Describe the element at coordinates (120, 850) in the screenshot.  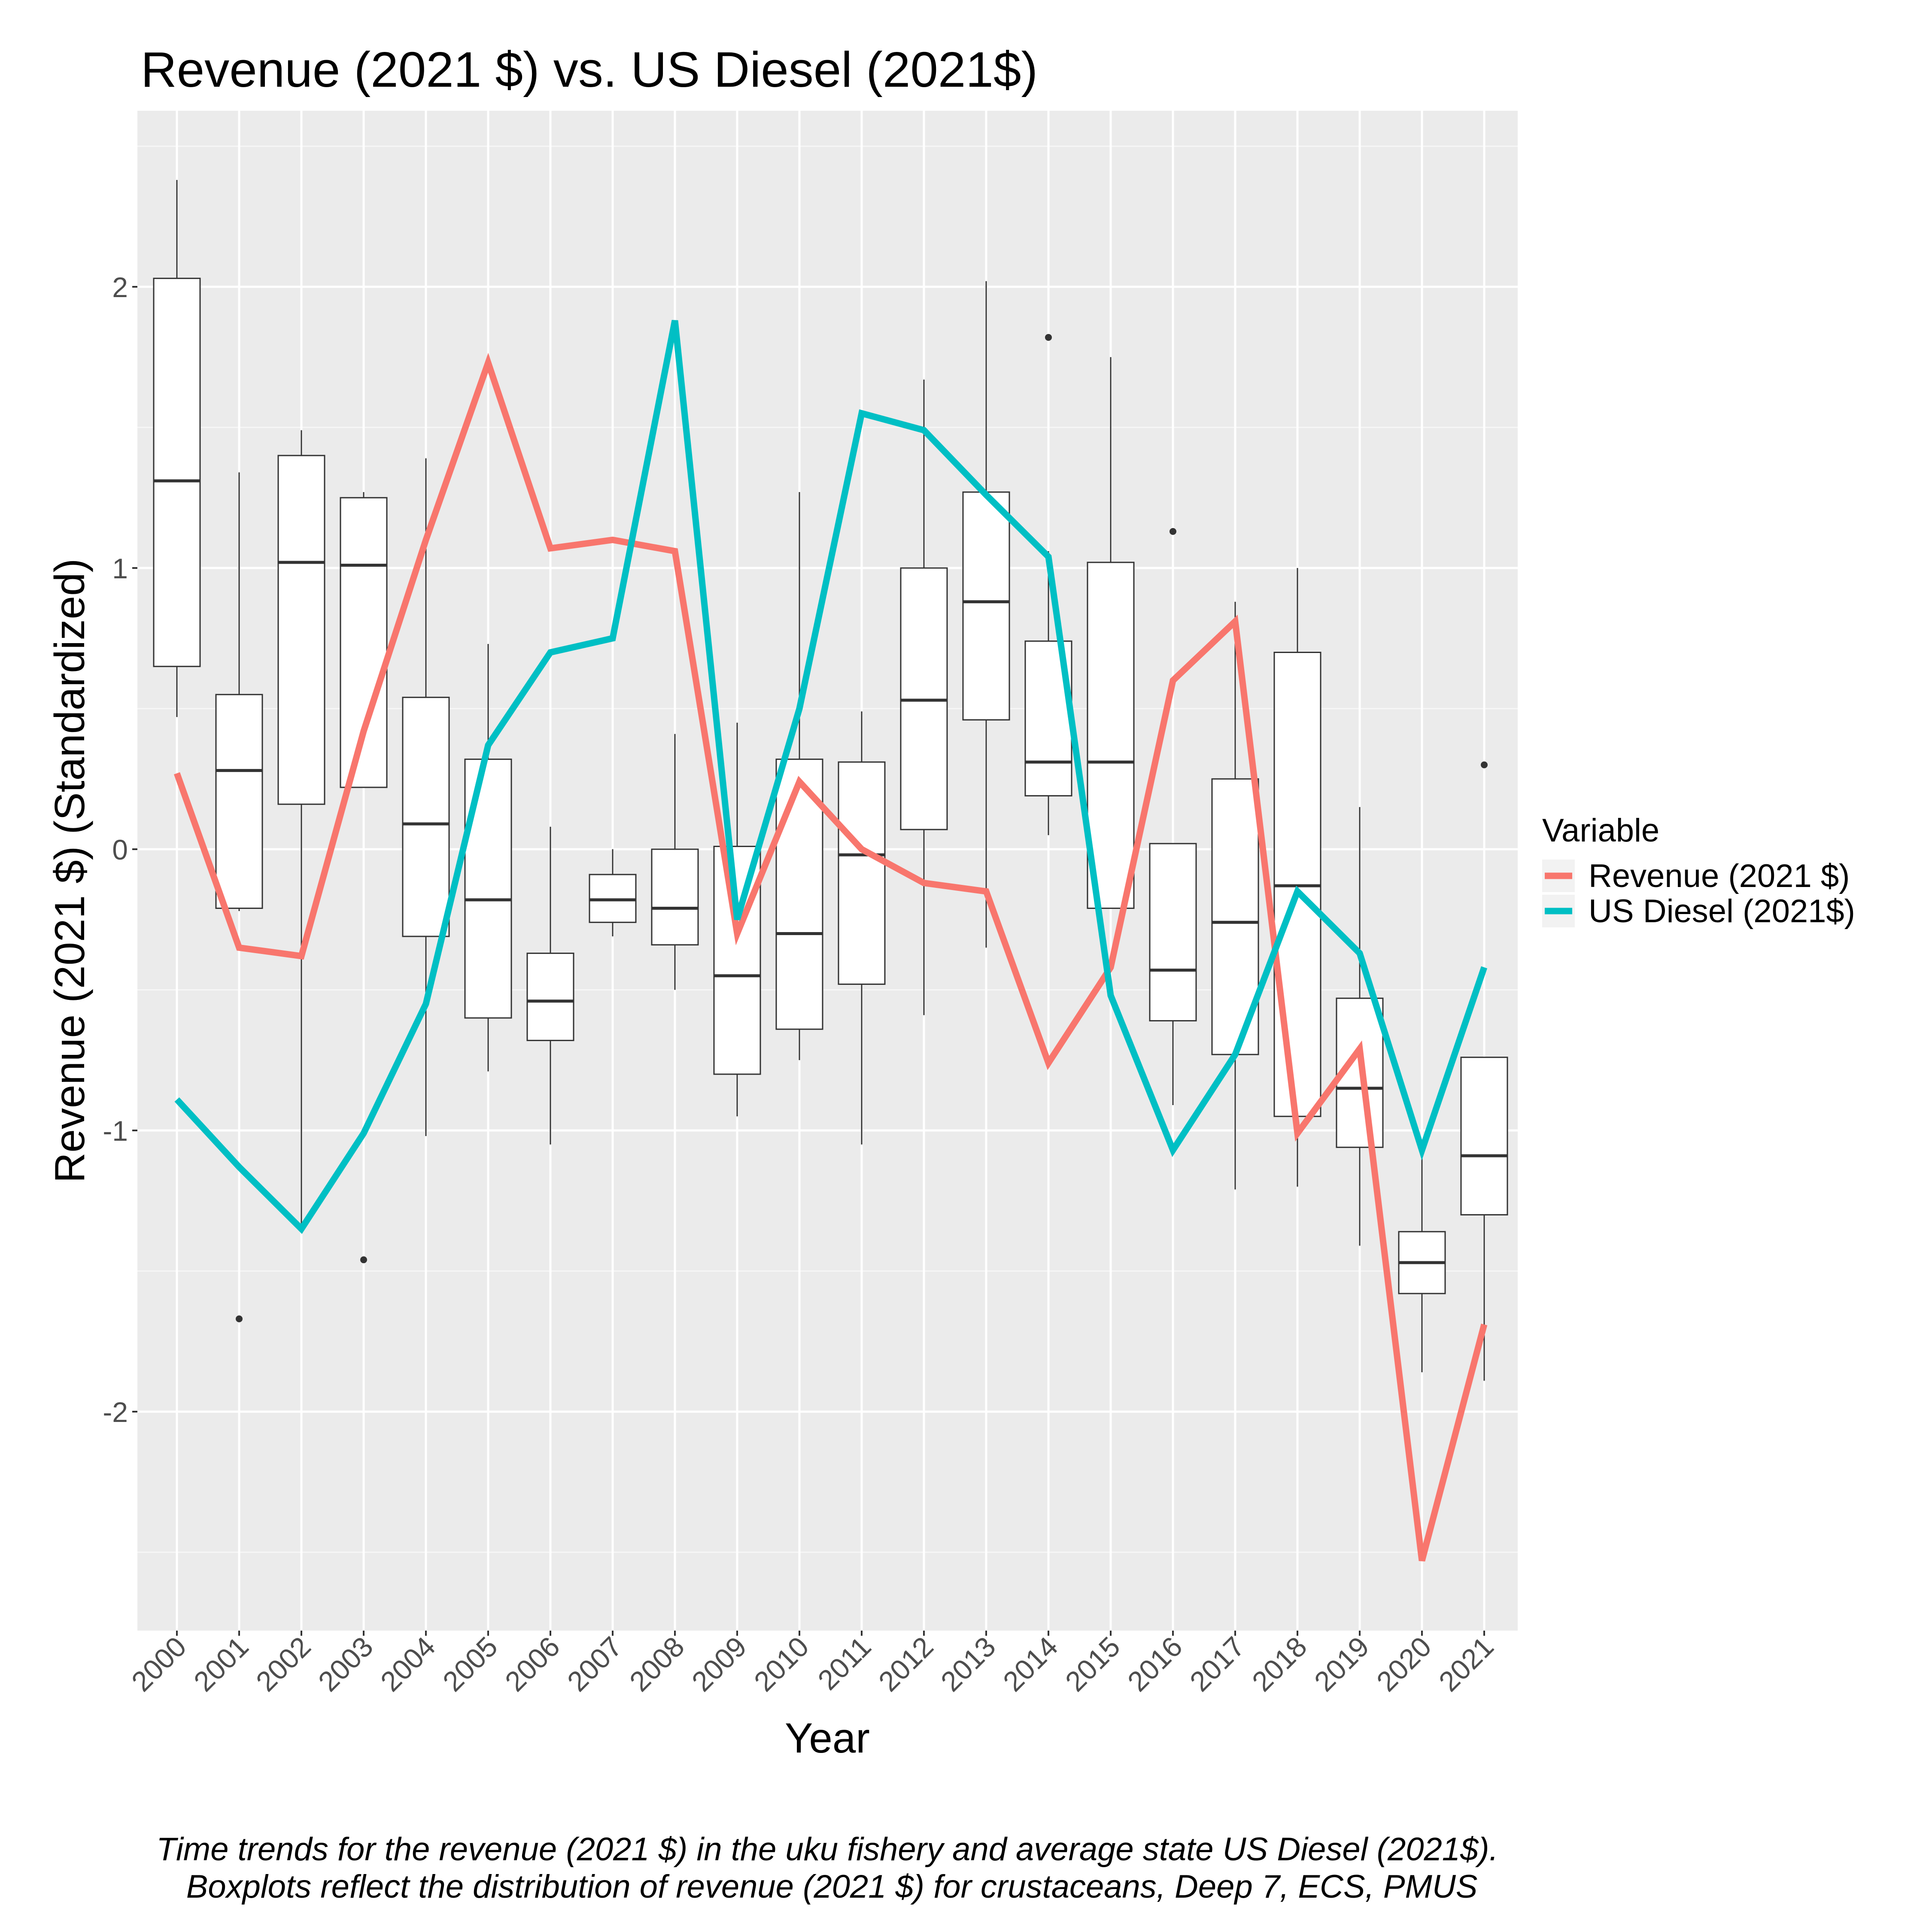
I see `y-tick-label: 0` at that location.